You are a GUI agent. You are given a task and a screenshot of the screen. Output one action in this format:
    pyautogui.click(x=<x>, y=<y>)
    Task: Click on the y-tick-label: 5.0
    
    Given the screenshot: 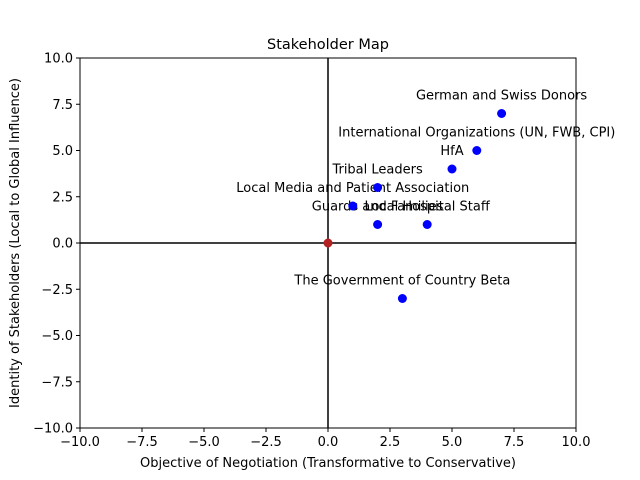 What is the action you would take?
    pyautogui.click(x=62, y=151)
    